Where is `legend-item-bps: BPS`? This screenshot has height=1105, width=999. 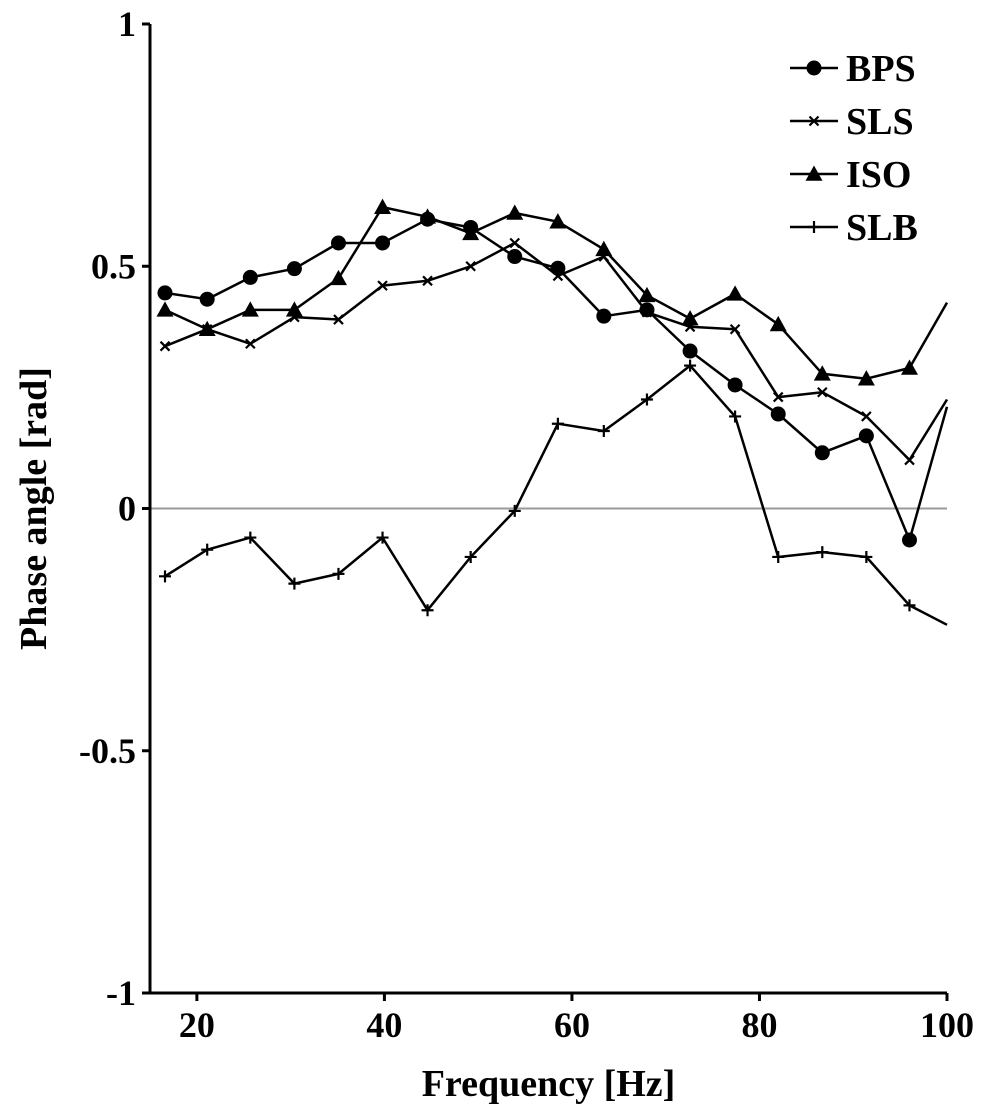 legend-item-bps: BPS is located at coordinates (853, 69).